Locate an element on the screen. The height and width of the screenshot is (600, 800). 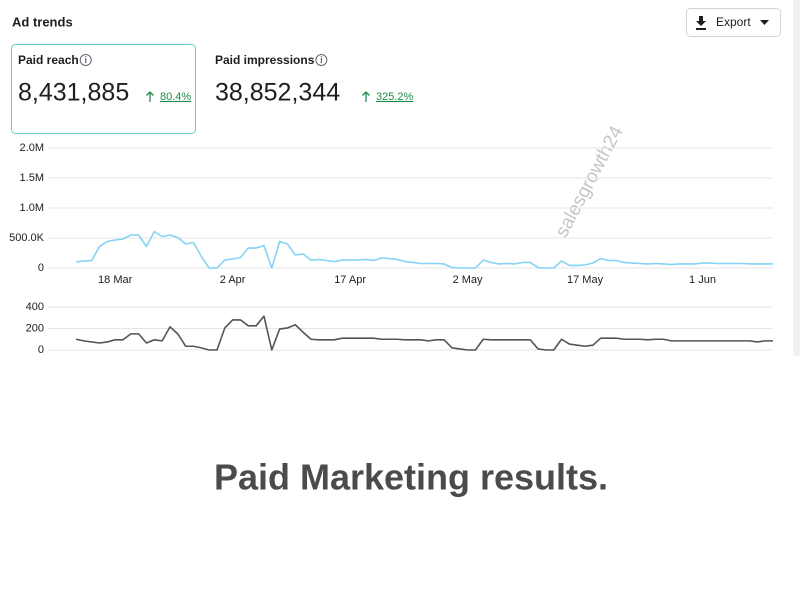
download-icon is located at coordinates (701, 23).